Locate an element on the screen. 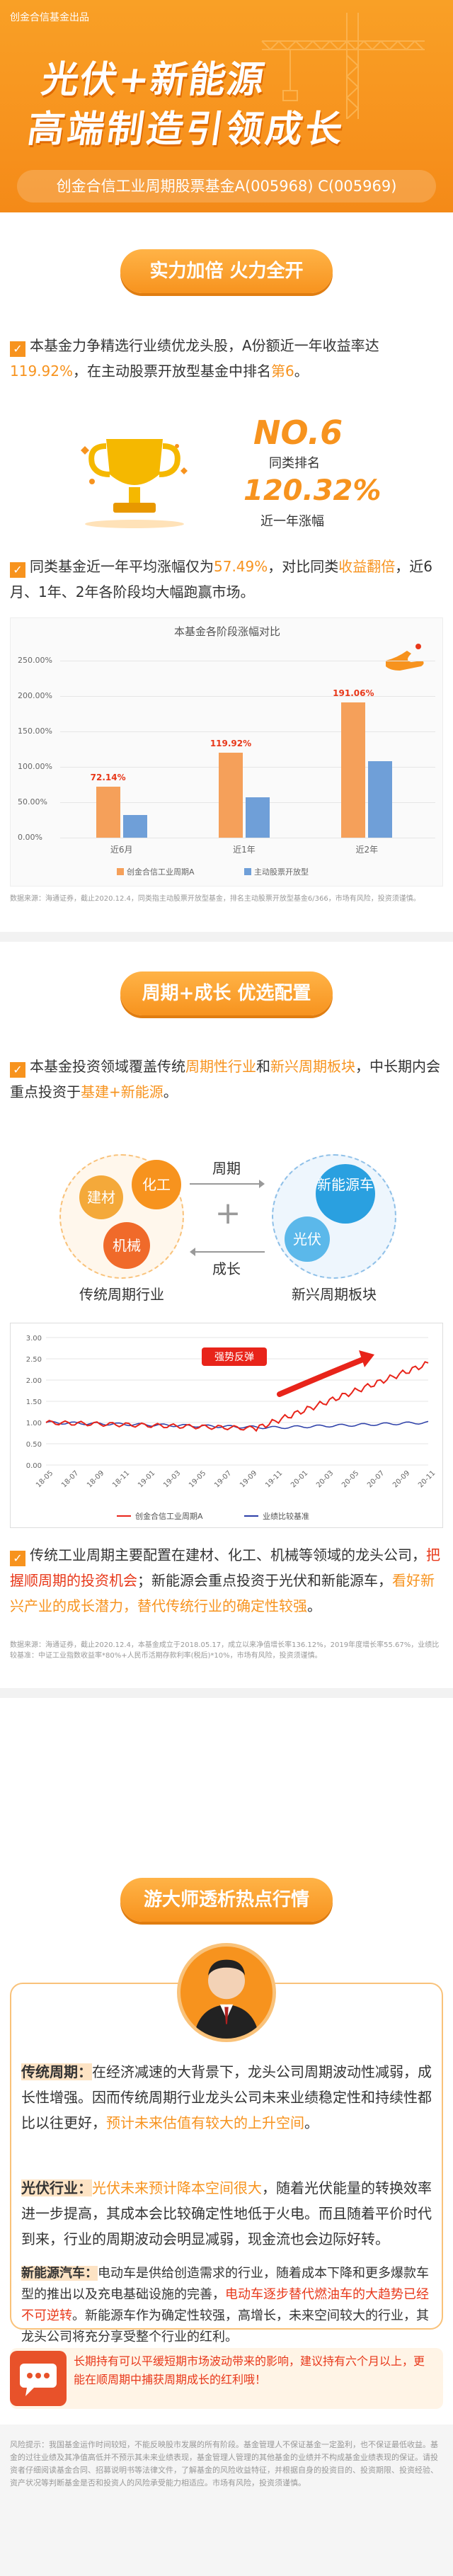 The height and width of the screenshot is (2576, 453). x-tick-label: 18-11 is located at coordinates (121, 1479).